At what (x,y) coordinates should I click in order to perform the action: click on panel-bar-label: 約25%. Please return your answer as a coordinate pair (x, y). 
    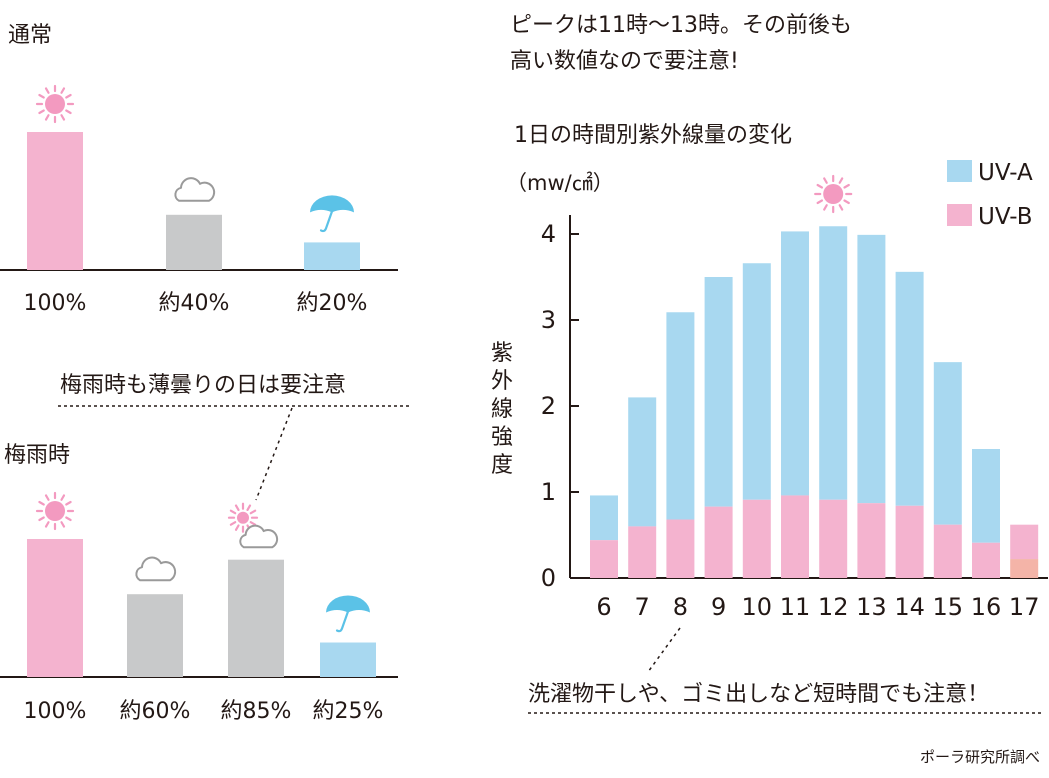
    Looking at the image, I should click on (348, 711).